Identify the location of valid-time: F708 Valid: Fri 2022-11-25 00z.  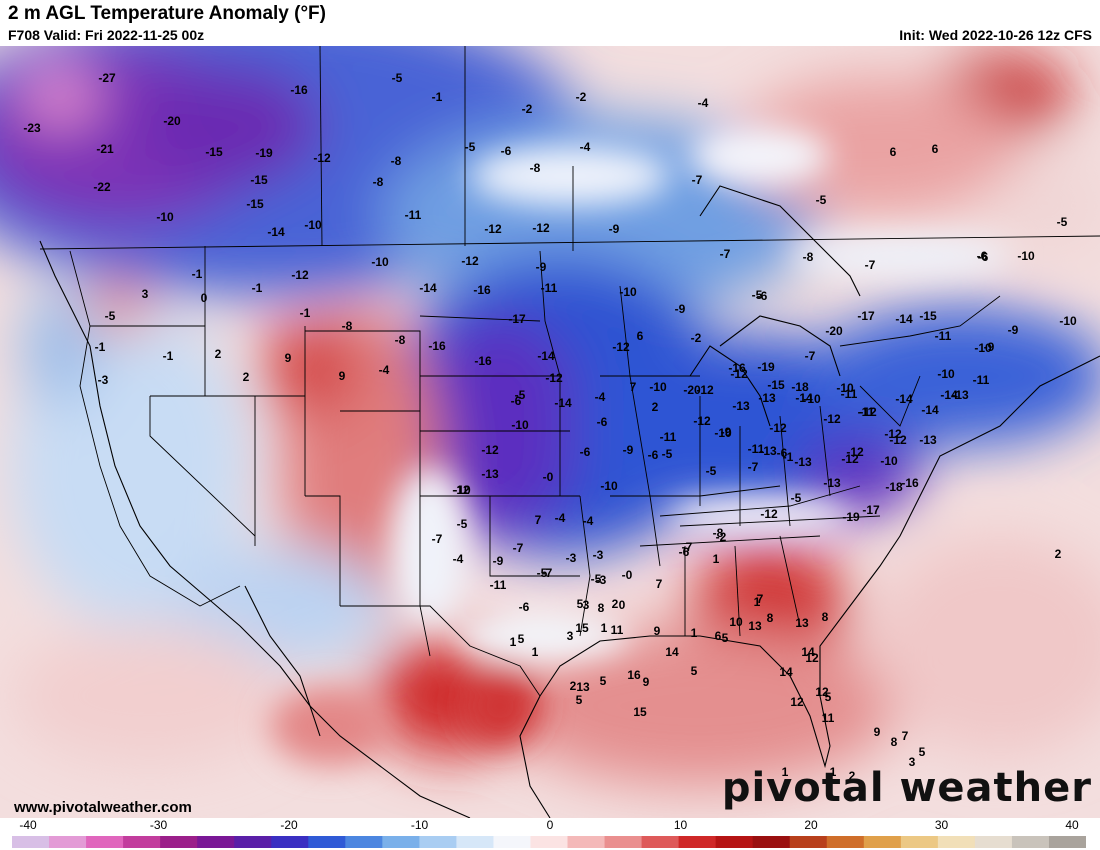
(106, 35).